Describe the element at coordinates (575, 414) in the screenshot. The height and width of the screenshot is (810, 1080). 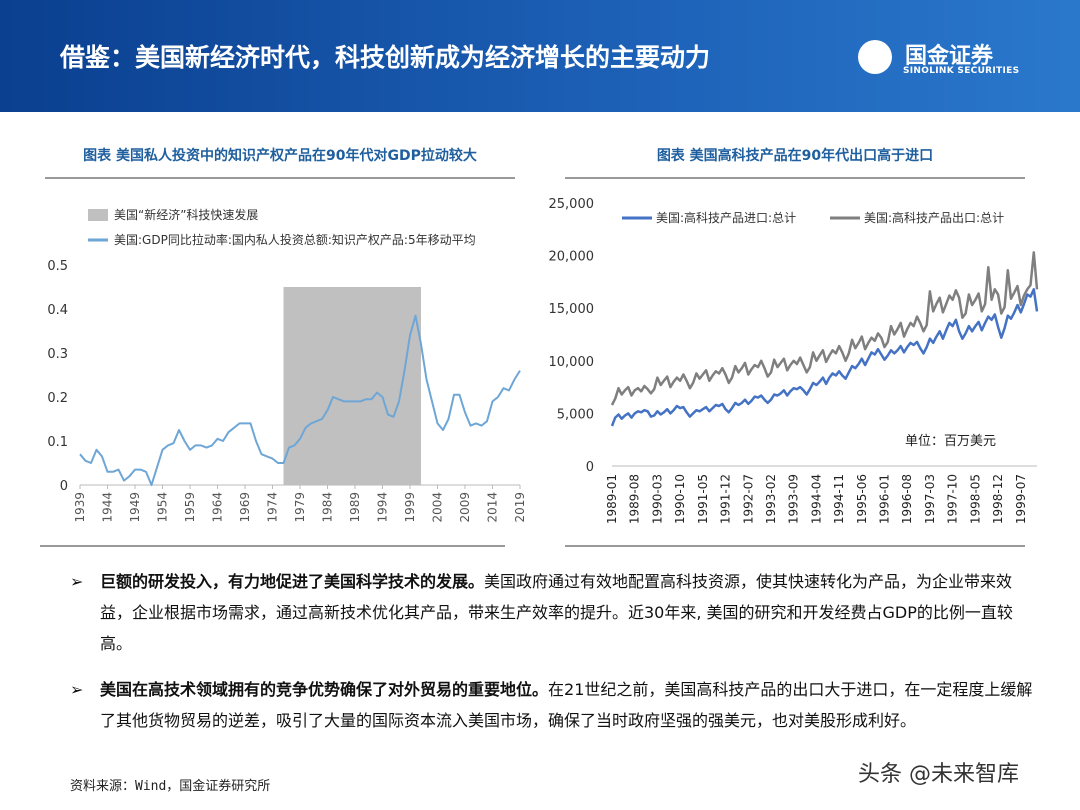
I see `y-tick-label: 5,000` at that location.